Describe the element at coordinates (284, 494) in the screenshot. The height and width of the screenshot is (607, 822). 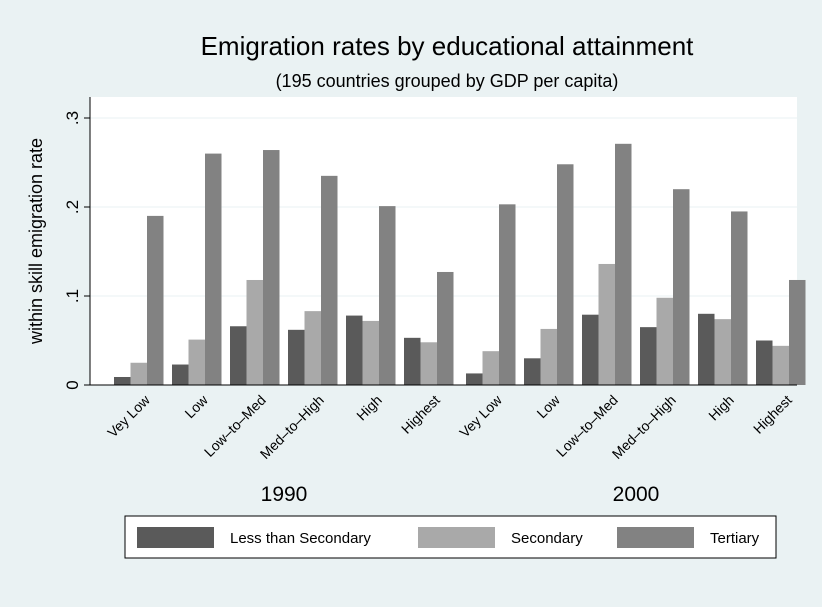
I see `group-label: 1990` at that location.